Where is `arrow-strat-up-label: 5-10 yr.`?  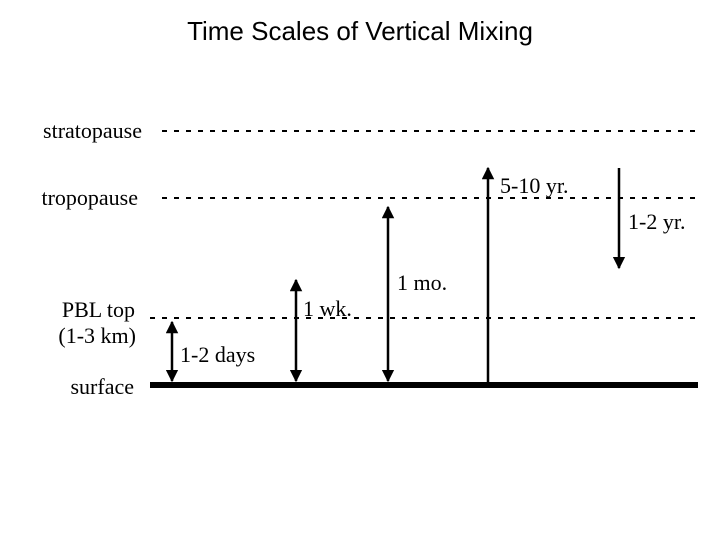 arrow-strat-up-label: 5-10 yr. is located at coordinates (534, 185).